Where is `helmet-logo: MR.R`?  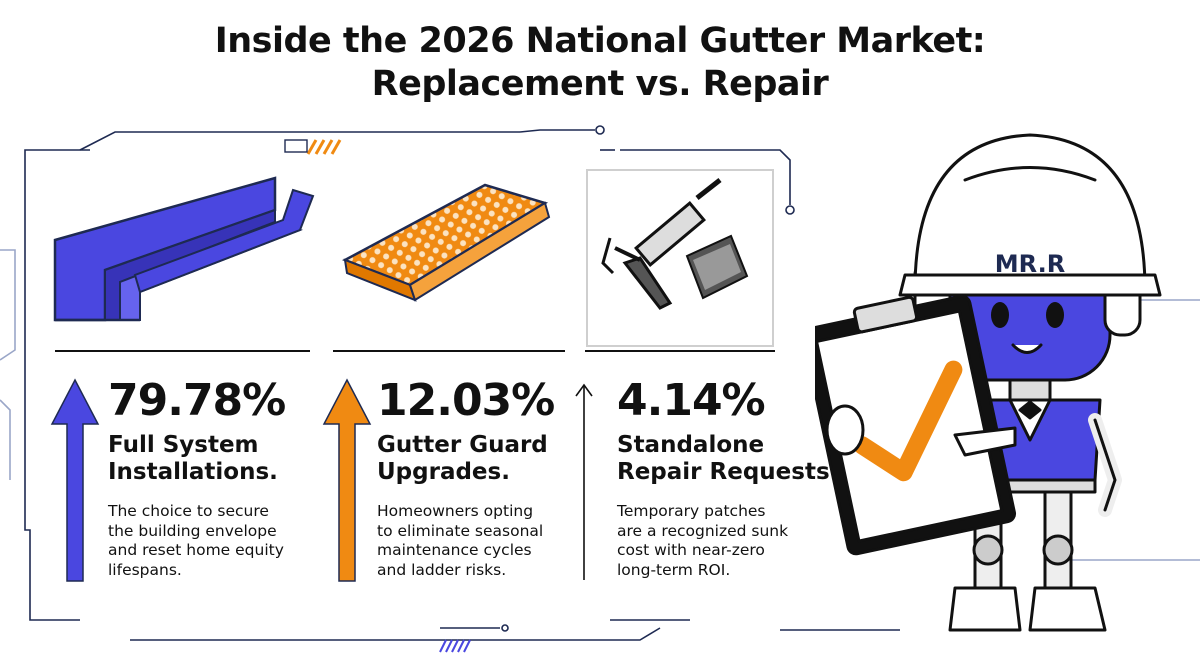
helmet-logo: MR.R is located at coordinates (1030, 264).